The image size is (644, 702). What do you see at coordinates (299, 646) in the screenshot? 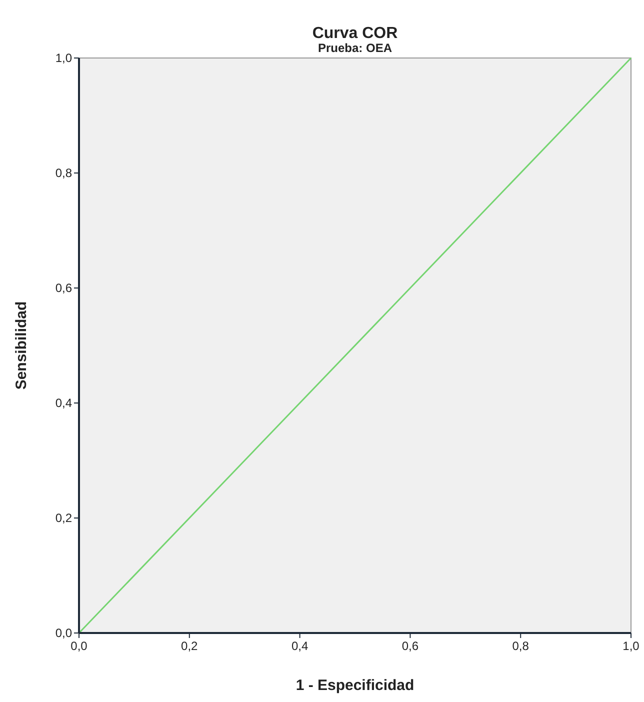
I see `x-tick-label: 0,4` at bounding box center [299, 646].